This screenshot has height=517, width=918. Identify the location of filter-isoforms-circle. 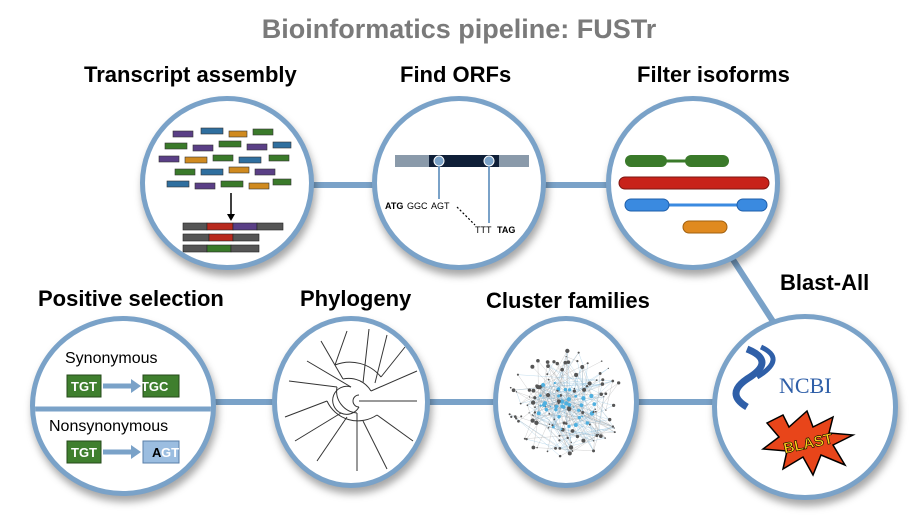
(693, 183).